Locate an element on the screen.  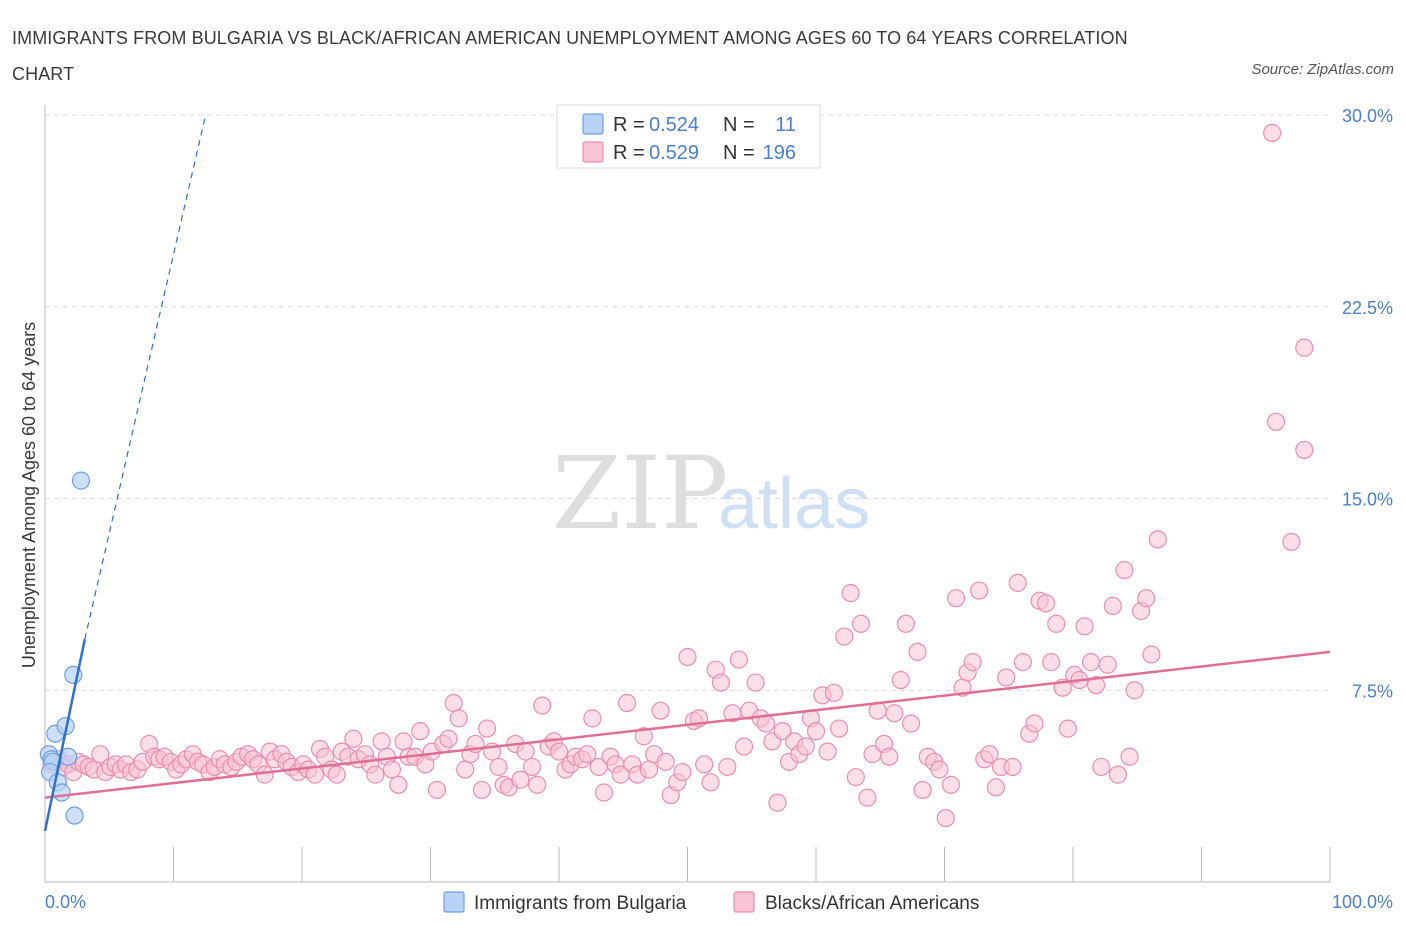
legend-r-value: 0.529 is located at coordinates (674, 153).